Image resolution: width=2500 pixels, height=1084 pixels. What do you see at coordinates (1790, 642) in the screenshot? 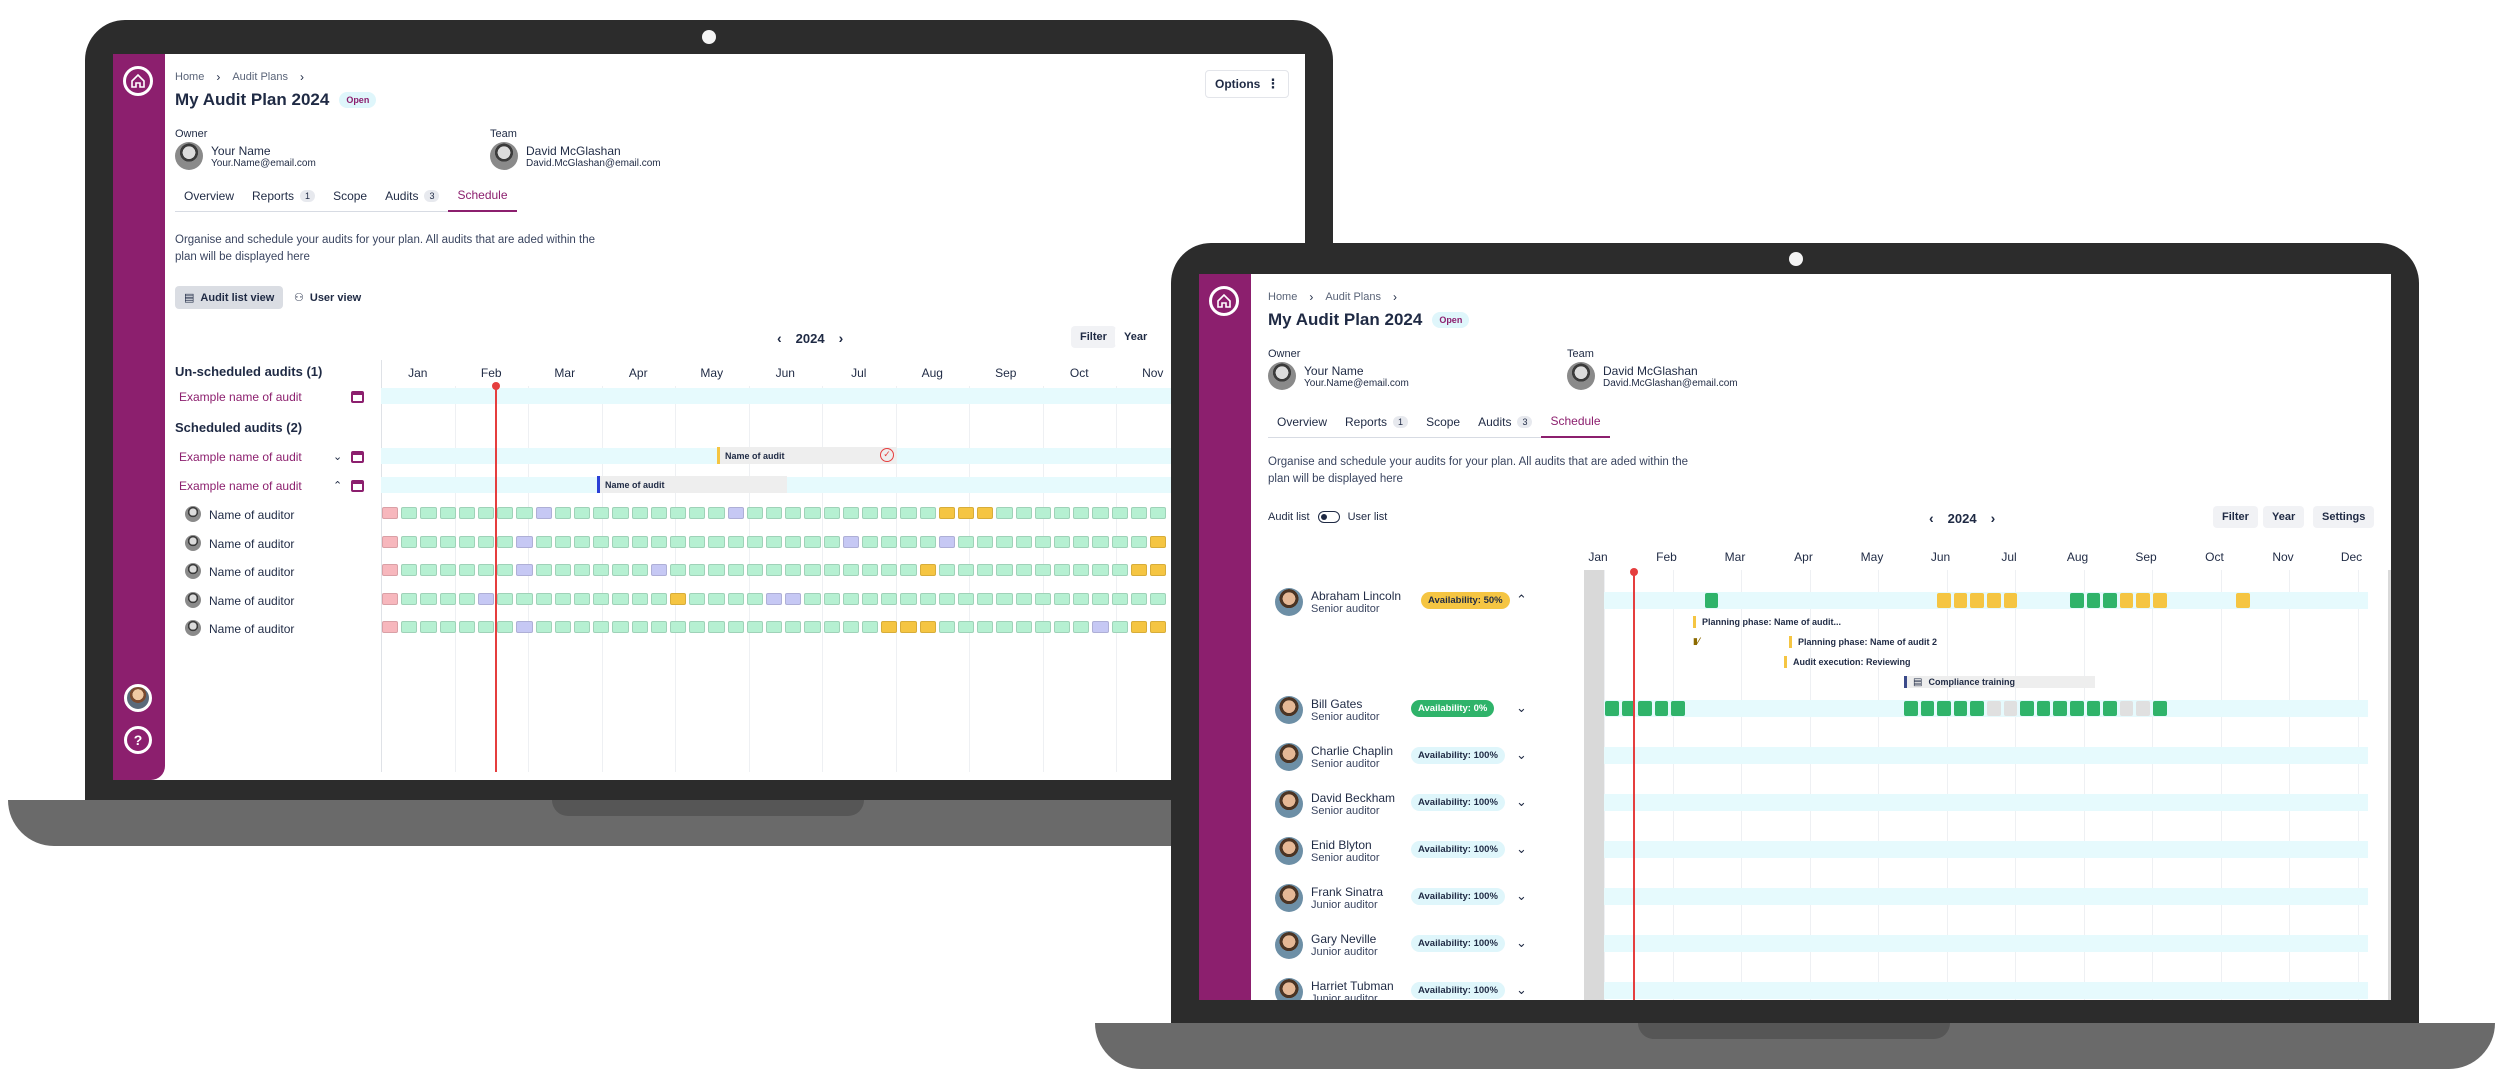
I see `phase-marker` at bounding box center [1790, 642].